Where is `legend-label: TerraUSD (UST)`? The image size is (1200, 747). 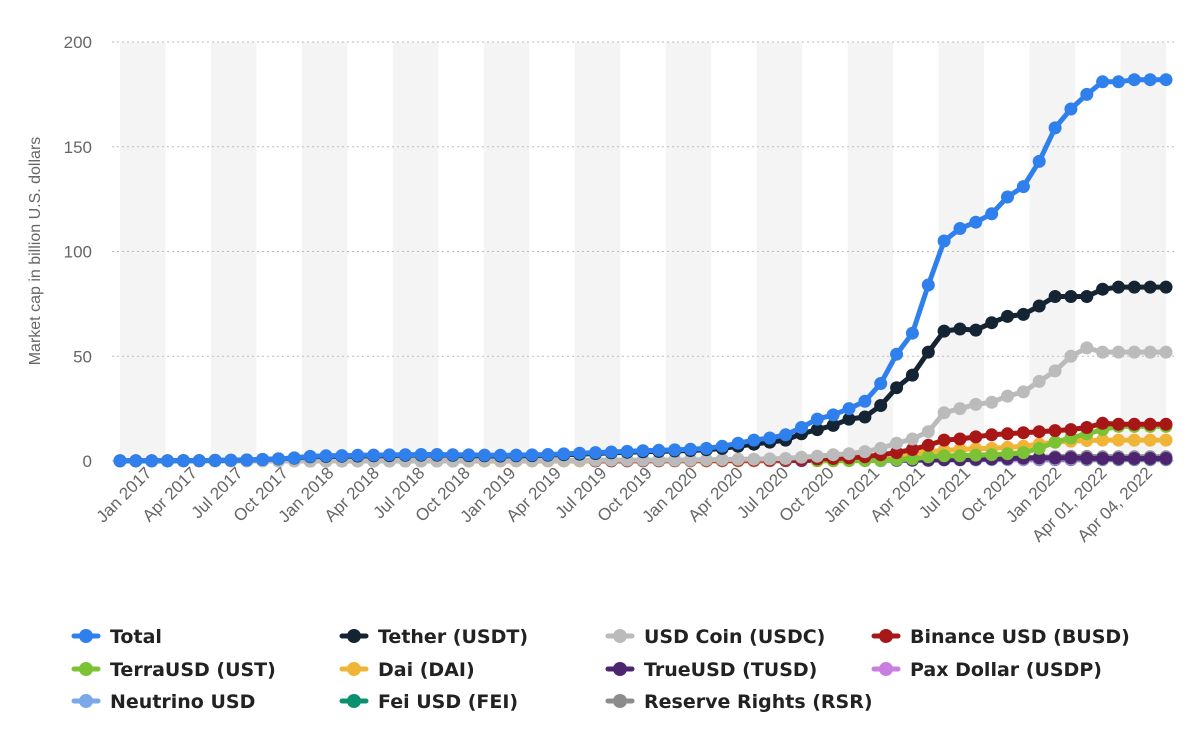
legend-label: TerraUSD (UST) is located at coordinates (193, 670).